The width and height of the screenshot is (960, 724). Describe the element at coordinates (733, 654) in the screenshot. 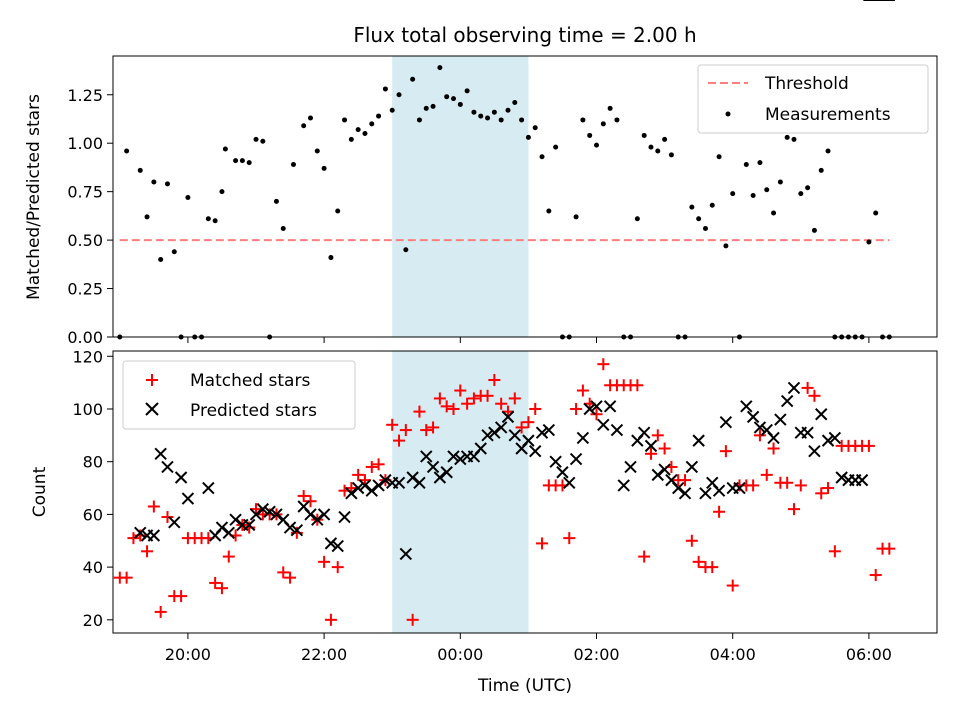

I see `x-tick-label: 04:00` at that location.